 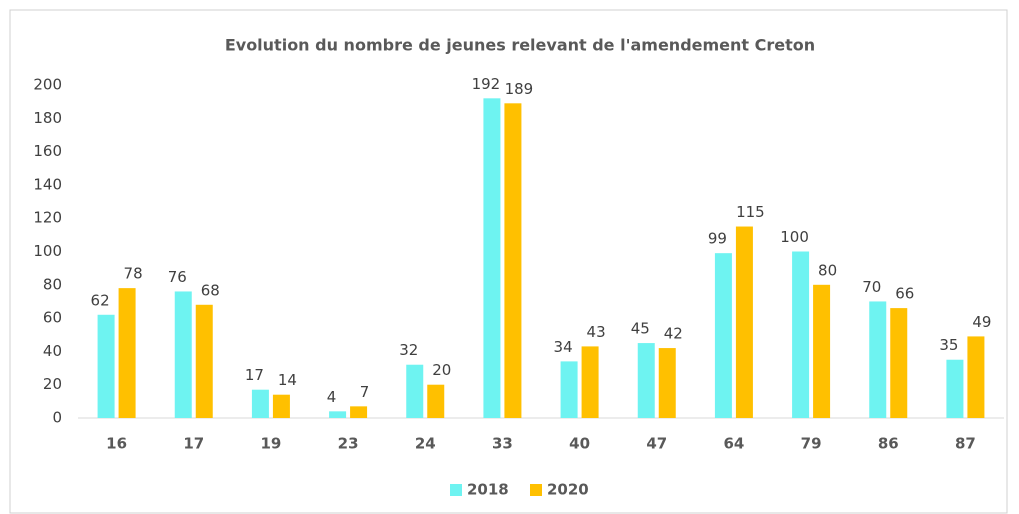 I want to click on data-label: 34, so click(x=563, y=347).